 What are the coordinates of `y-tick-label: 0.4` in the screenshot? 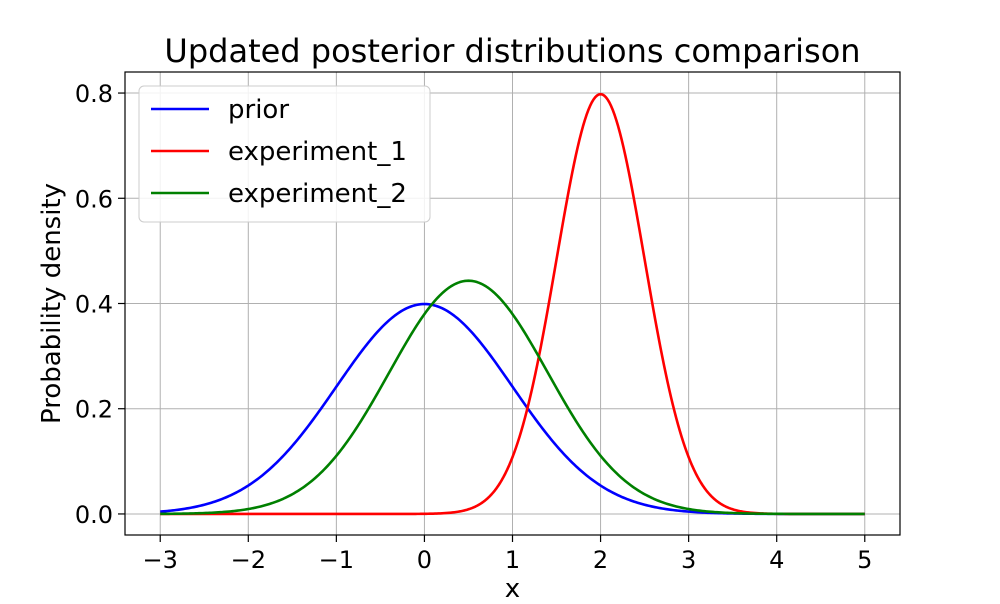 It's located at (94, 305).